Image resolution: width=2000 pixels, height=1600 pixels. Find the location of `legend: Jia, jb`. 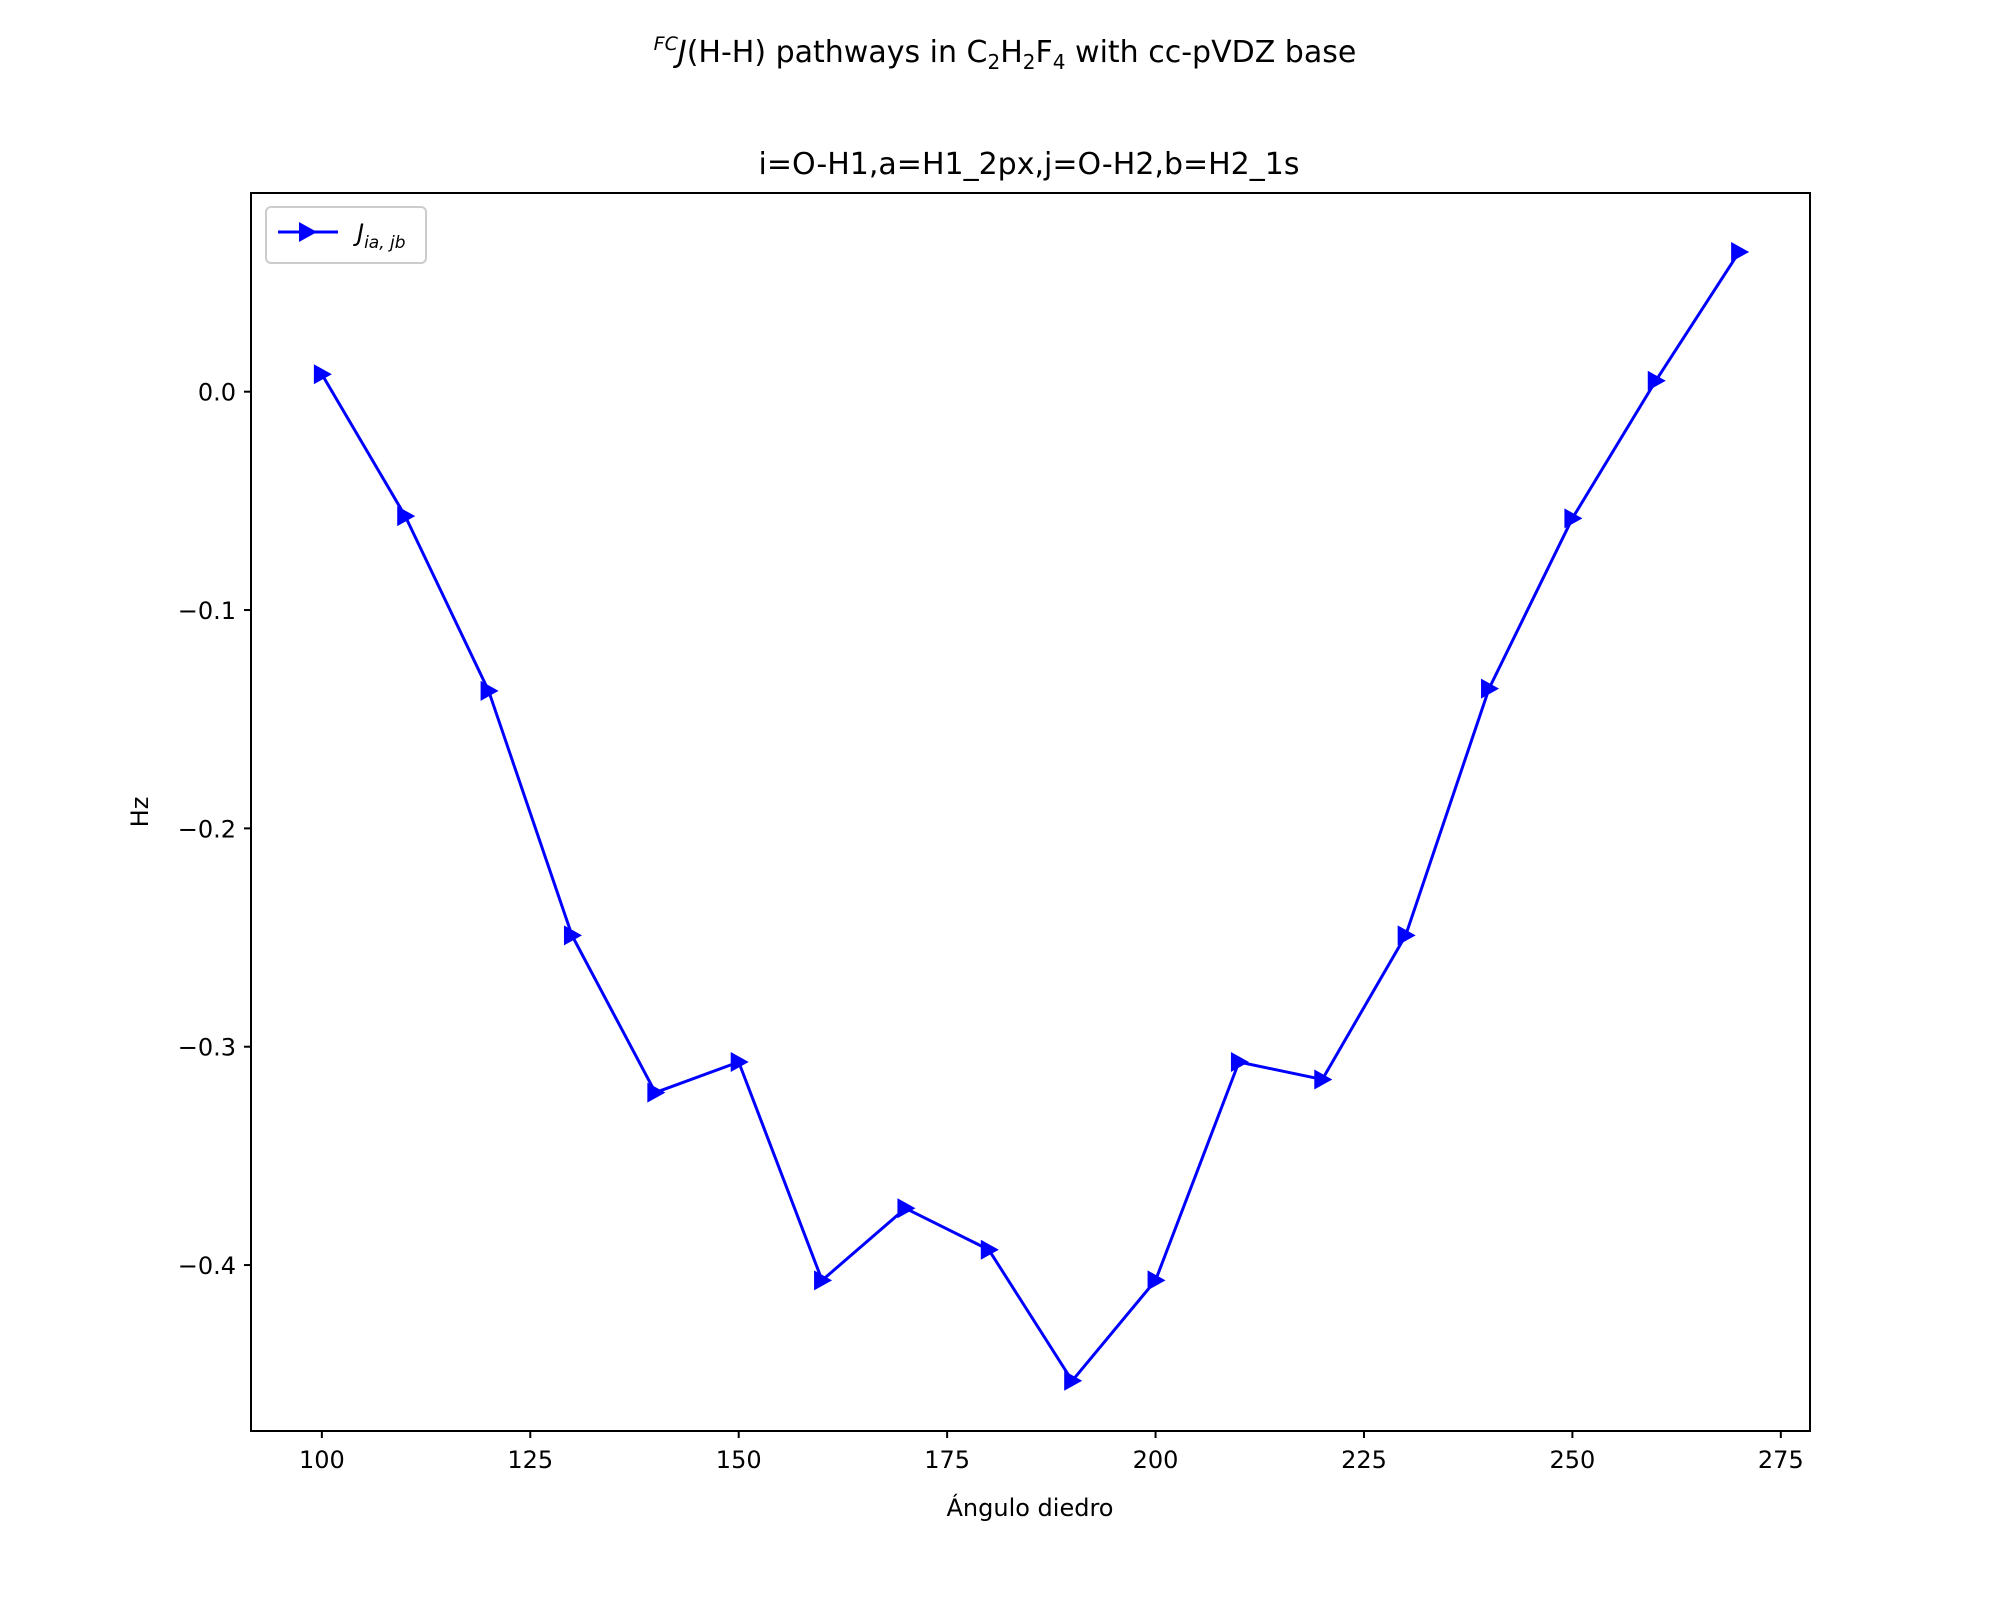

legend: Jia, jb is located at coordinates (346, 235).